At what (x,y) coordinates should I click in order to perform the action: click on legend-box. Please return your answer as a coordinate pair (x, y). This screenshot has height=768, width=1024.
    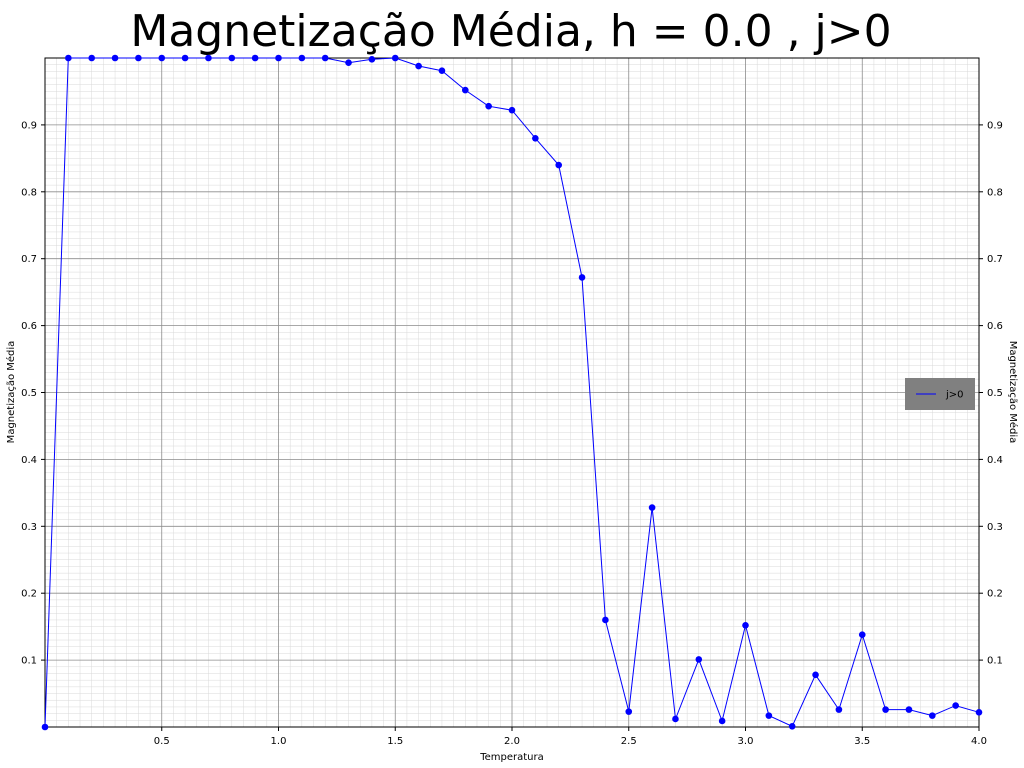
    Looking at the image, I should click on (940, 394).